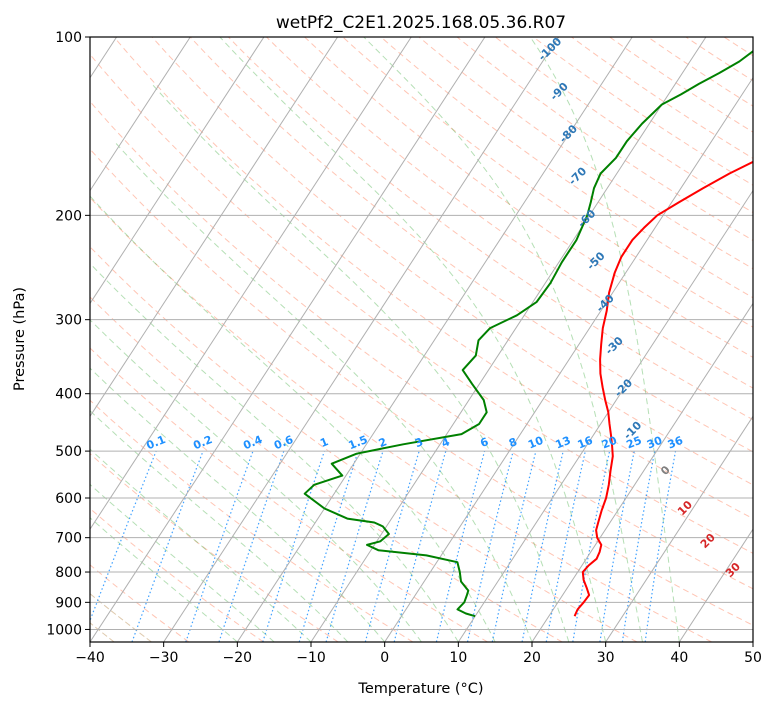 The height and width of the screenshot is (708, 775). I want to click on mixing-ratio-label: 36, so click(675, 443).